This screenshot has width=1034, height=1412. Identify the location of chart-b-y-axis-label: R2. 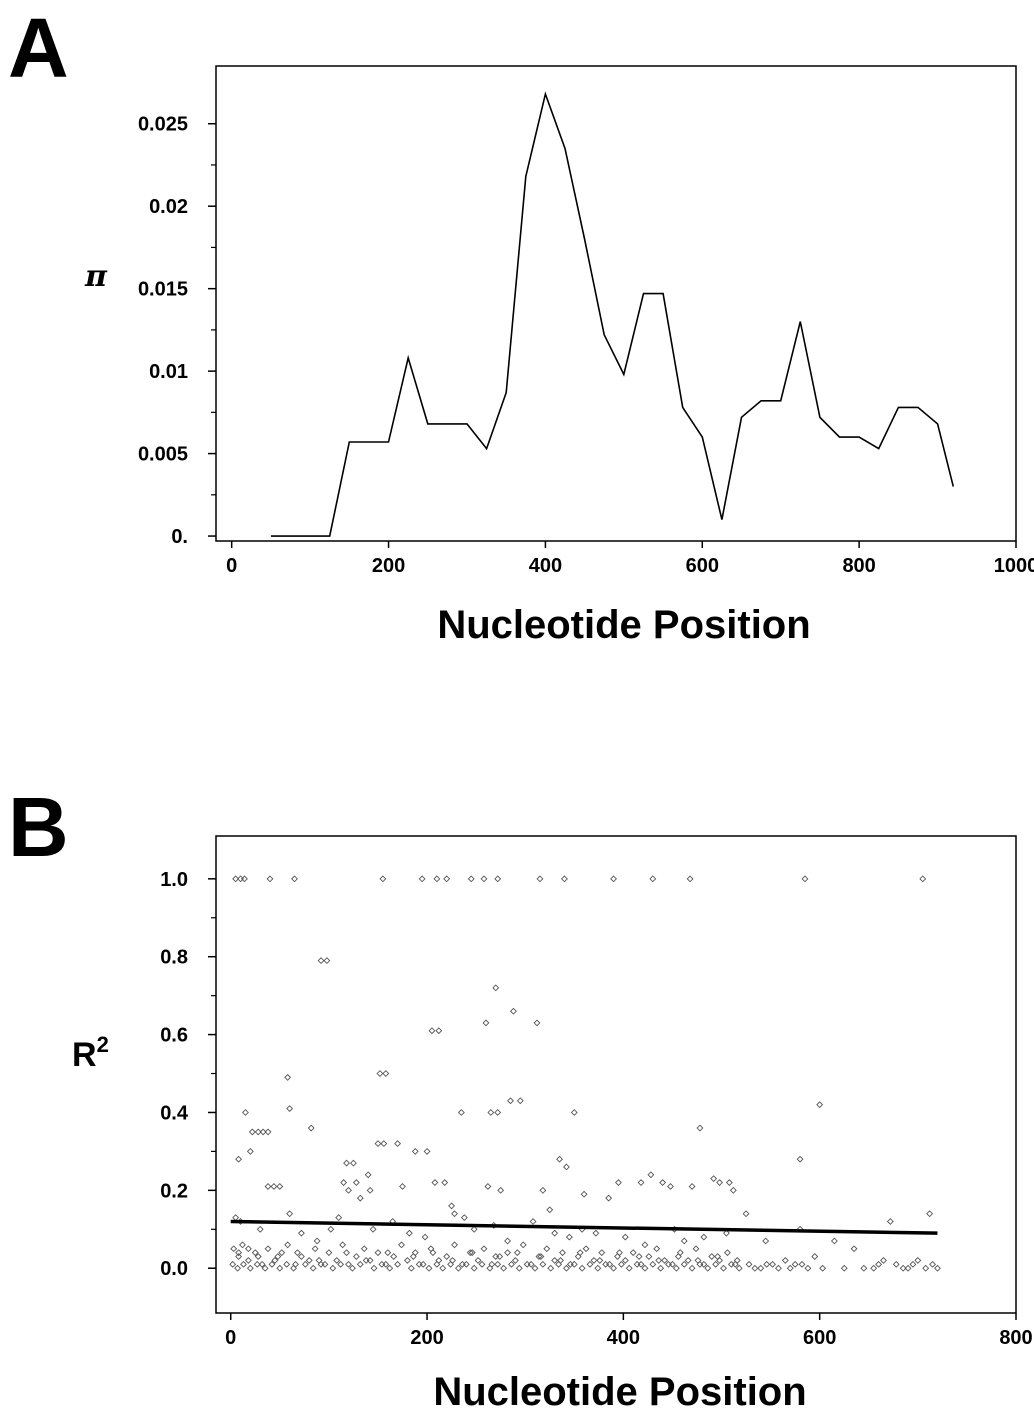
(90, 1053).